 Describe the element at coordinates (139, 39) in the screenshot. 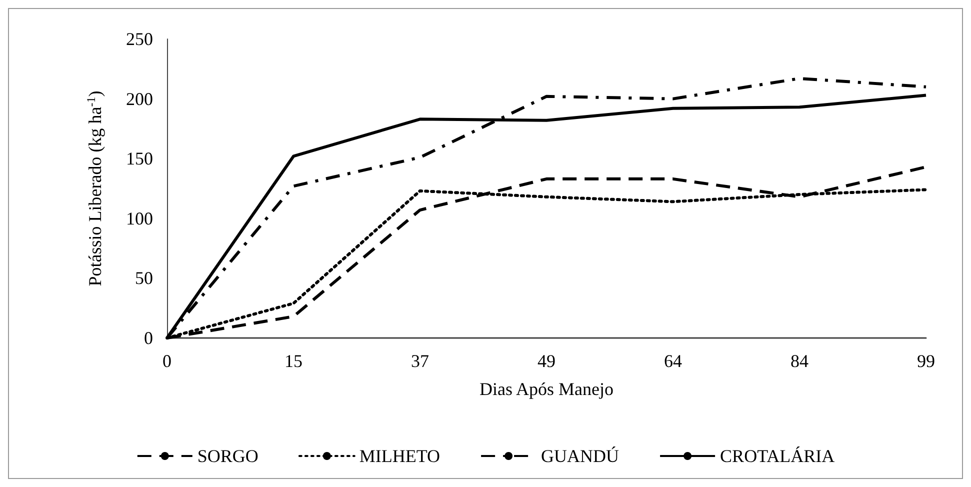

I see `y-tick-label: 250` at that location.